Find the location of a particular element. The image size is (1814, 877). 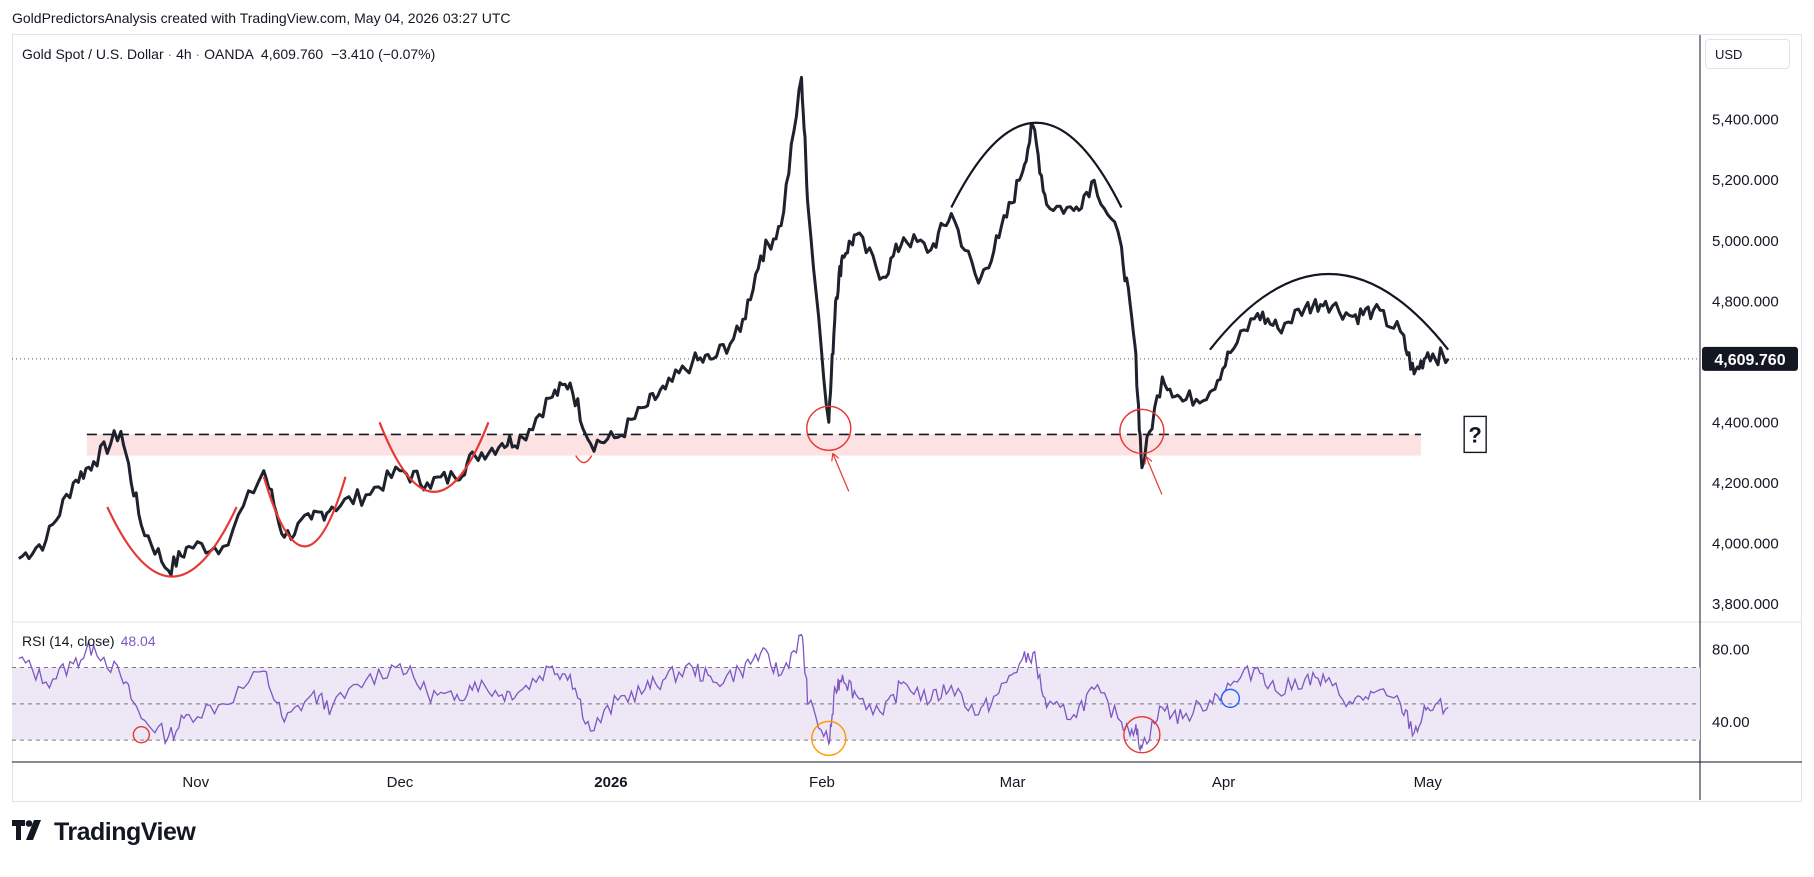

currency-label: USD is located at coordinates (1729, 54).